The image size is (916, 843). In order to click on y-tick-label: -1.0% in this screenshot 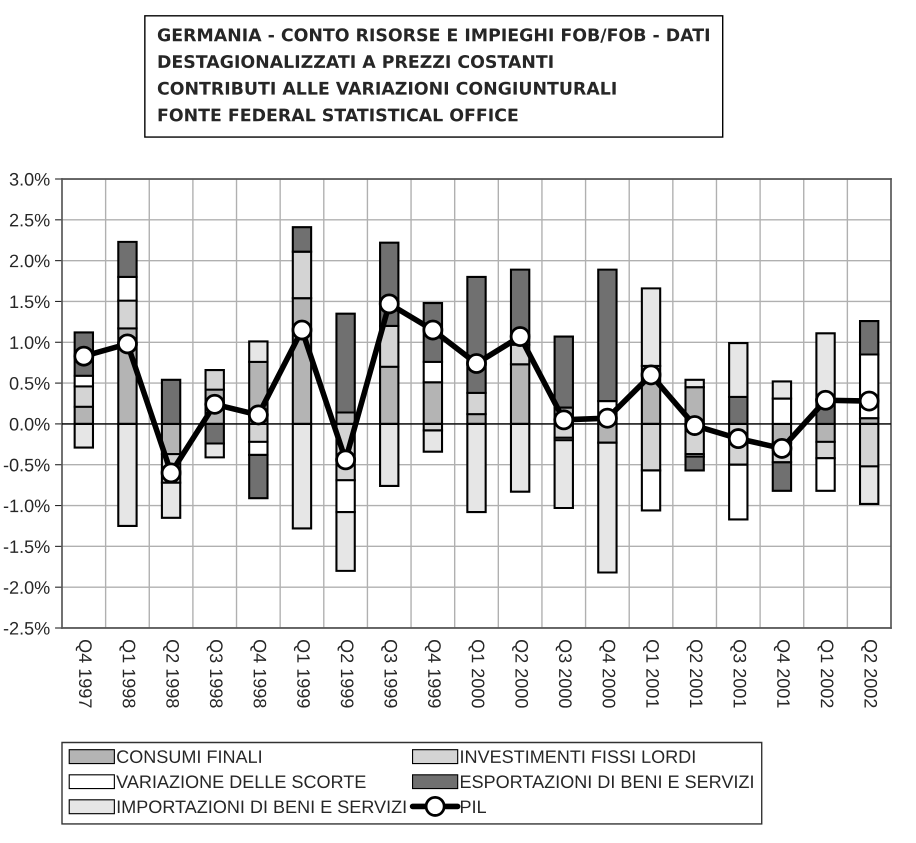, I will do `click(27, 505)`.